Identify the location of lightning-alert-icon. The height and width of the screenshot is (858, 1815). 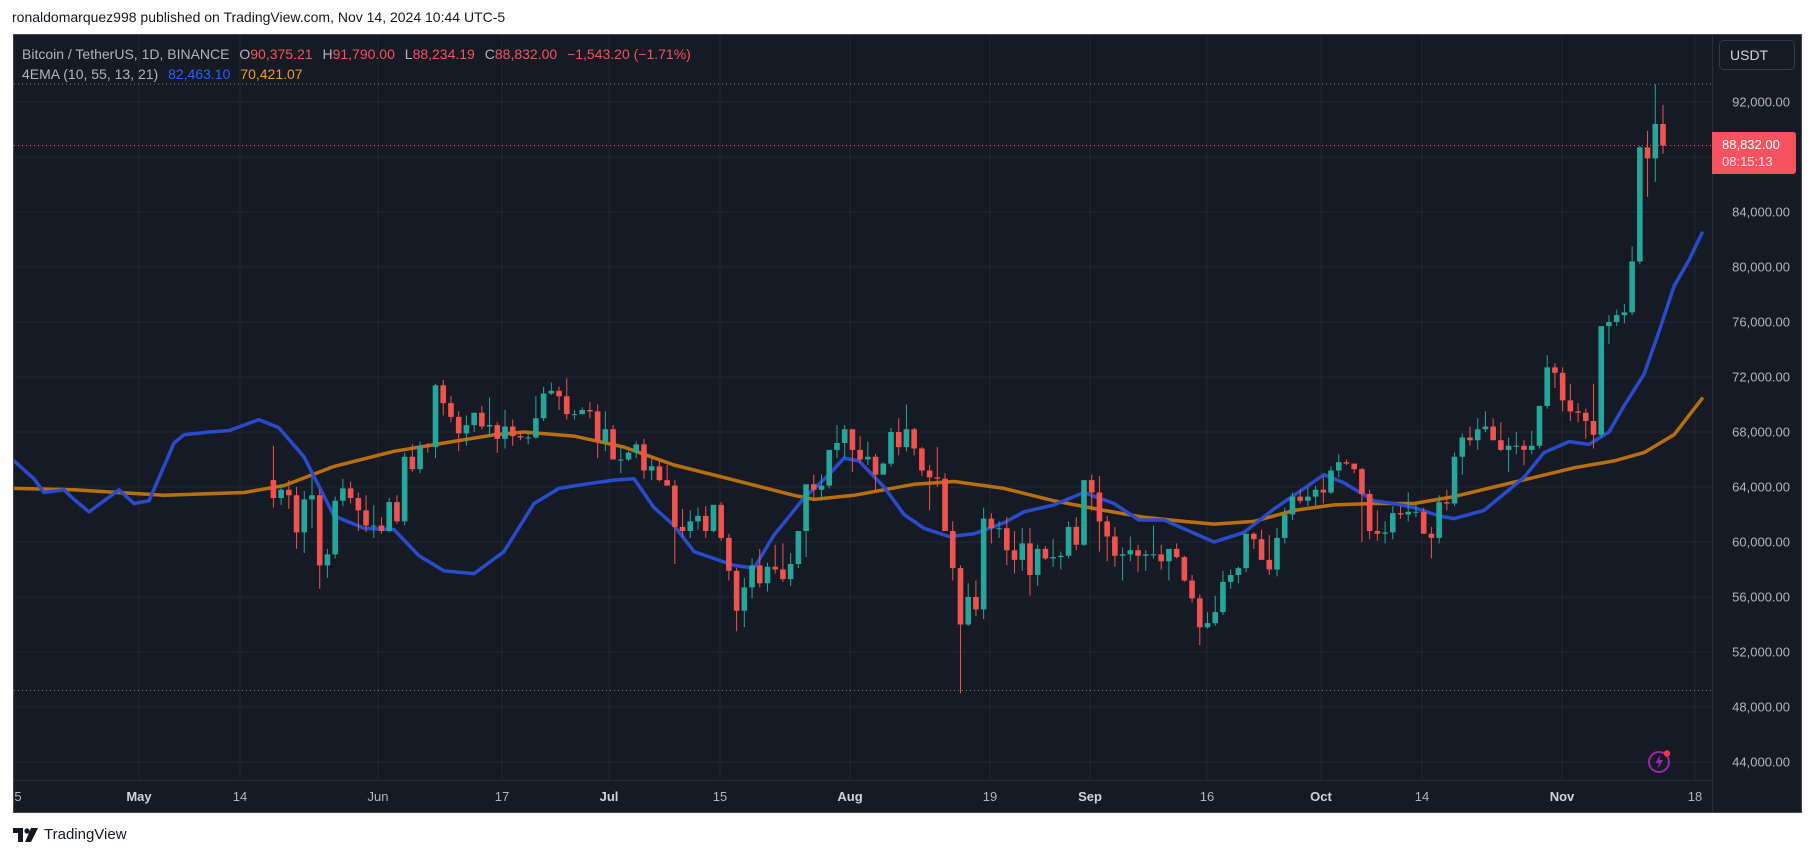
(1660, 761).